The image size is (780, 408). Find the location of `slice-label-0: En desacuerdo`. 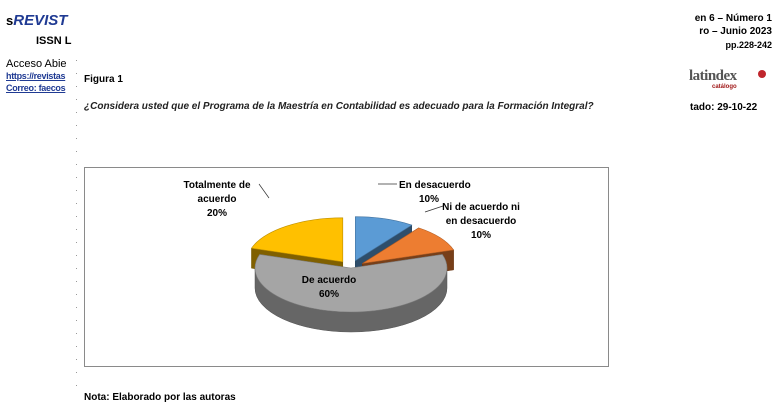

slice-label-0: En desacuerdo is located at coordinates (435, 185).